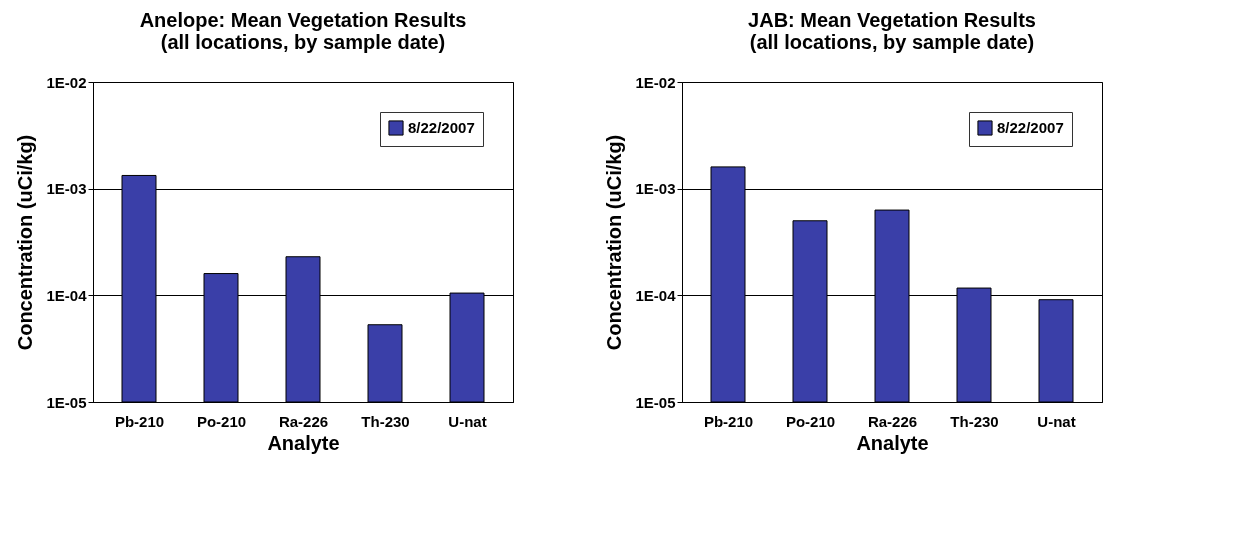 The image size is (1244, 539). Describe the element at coordinates (892, 31) in the screenshot. I see `chart-title: JAB: Mean Vegetation Results (all locations, by sample date)` at that location.